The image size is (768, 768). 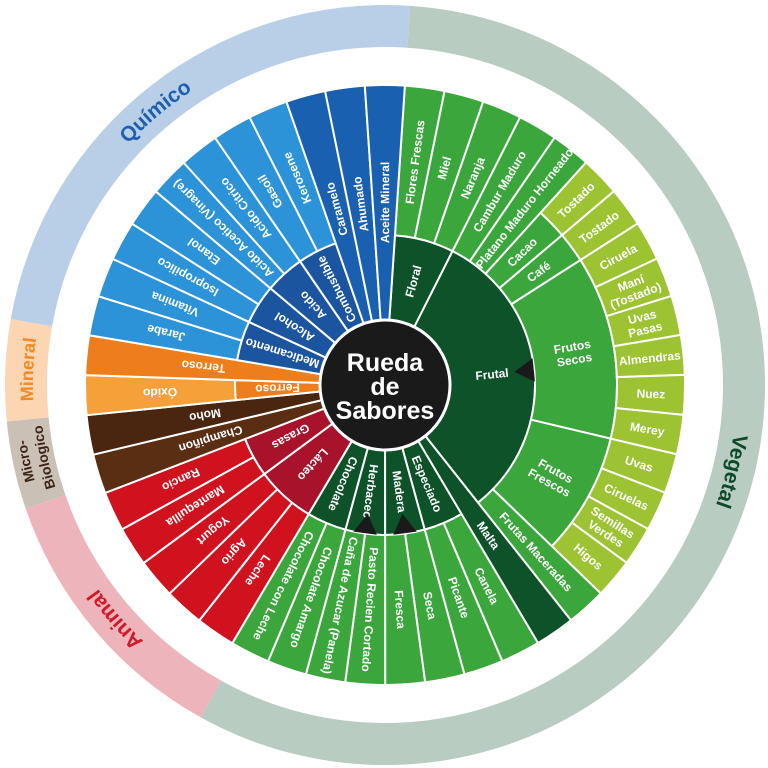 I want to click on leaf-nuez-label: Nuez, so click(x=650, y=394).